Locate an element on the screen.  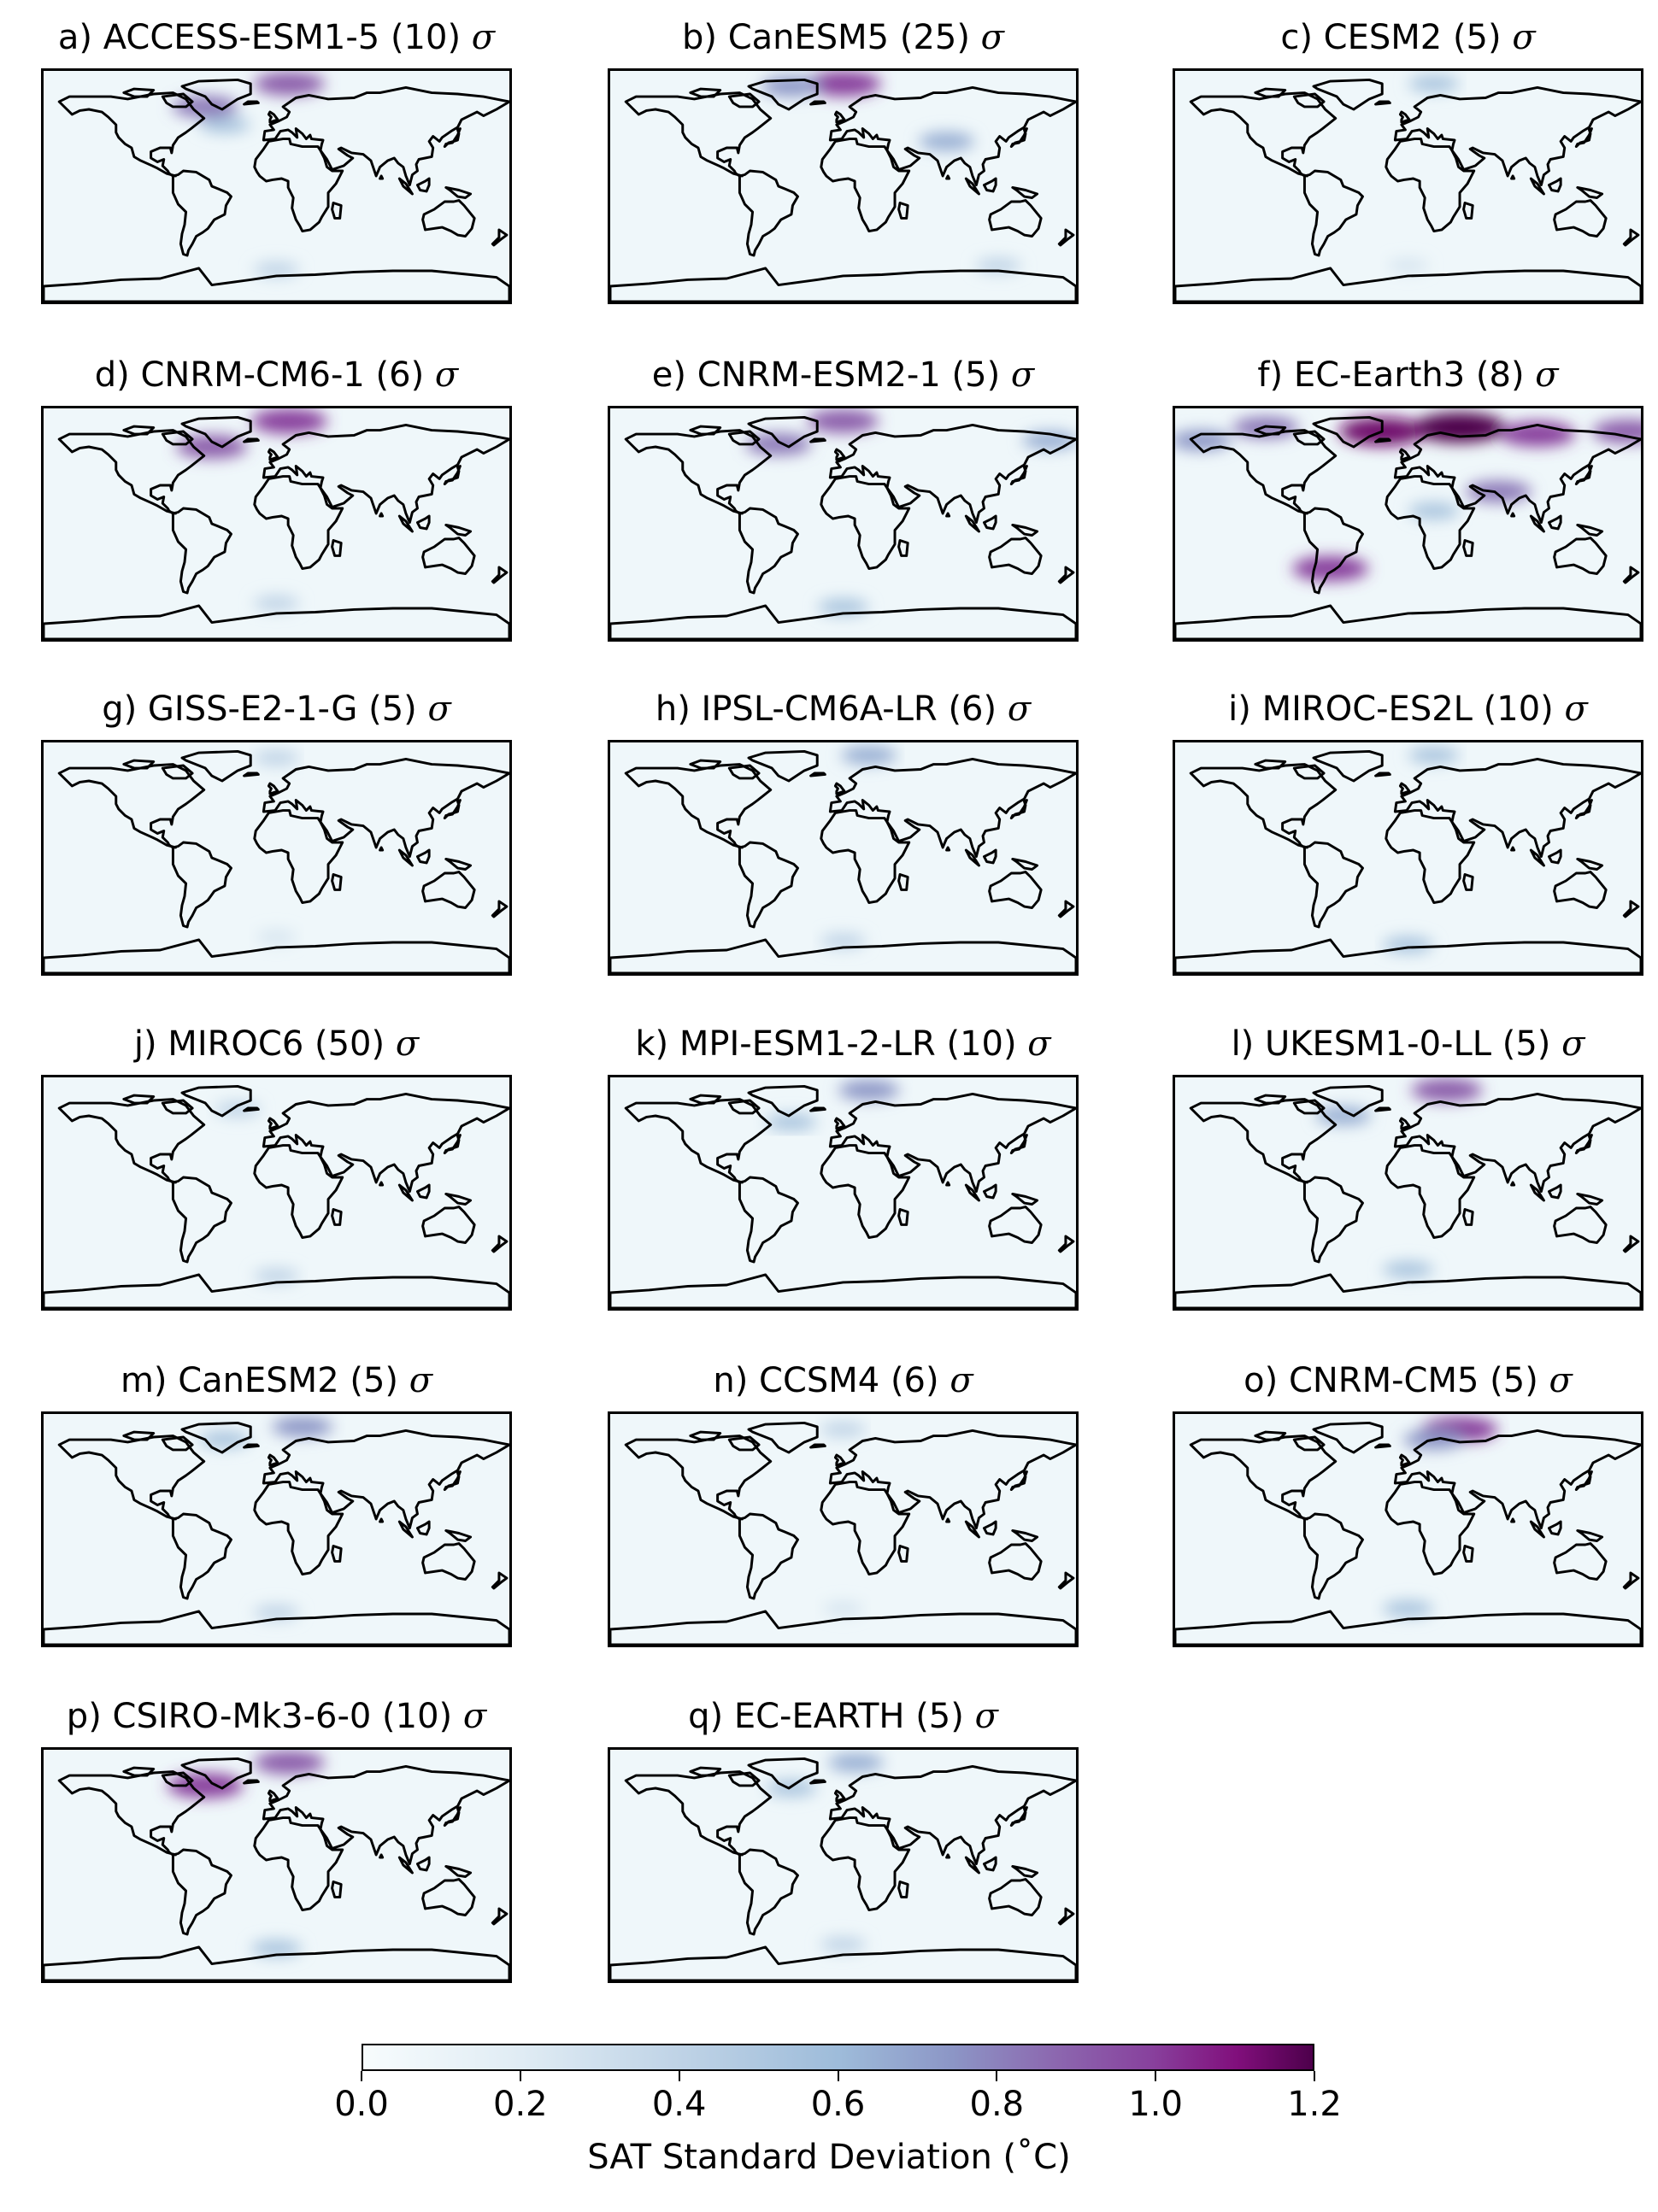
panel-title: q) EC-EARTH (5) σ is located at coordinates (843, 1716).